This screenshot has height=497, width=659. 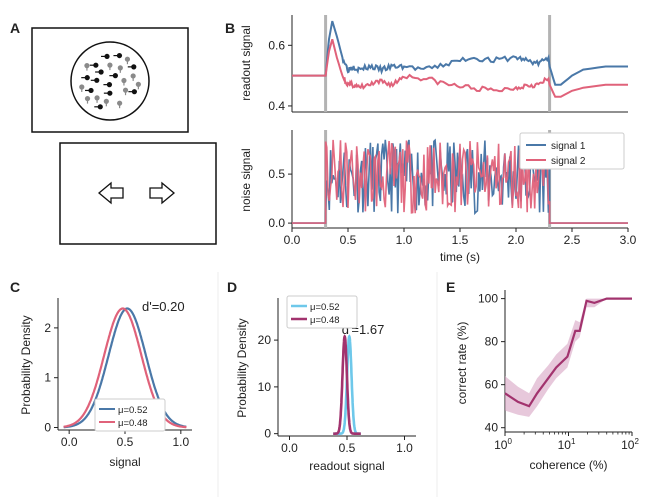 I want to click on moving-dots, so click(x=110, y=81).